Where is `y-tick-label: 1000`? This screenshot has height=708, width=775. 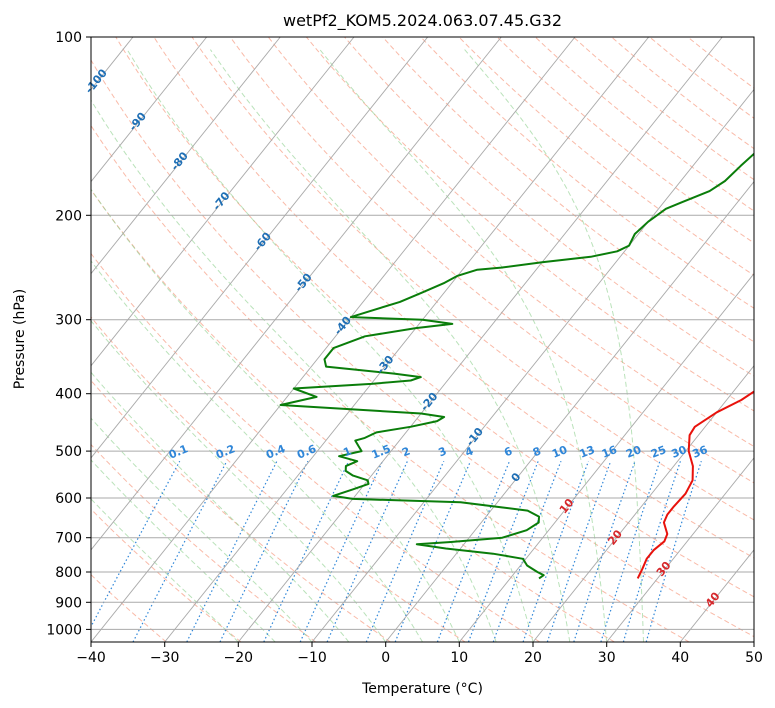
y-tick-label: 1000 is located at coordinates (64, 630).